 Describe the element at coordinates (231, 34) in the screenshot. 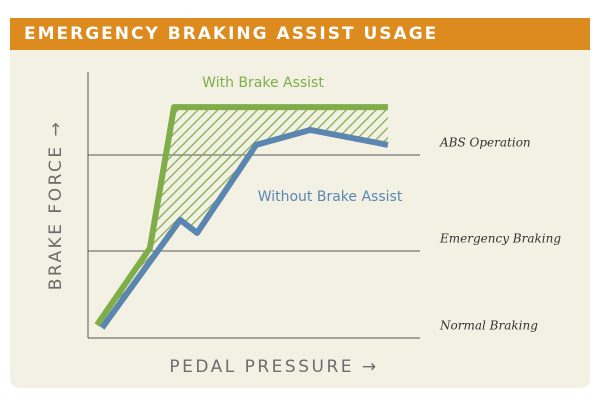

I see `chart-title: EMERGENCY BRAKING ASSIST USAGE` at that location.